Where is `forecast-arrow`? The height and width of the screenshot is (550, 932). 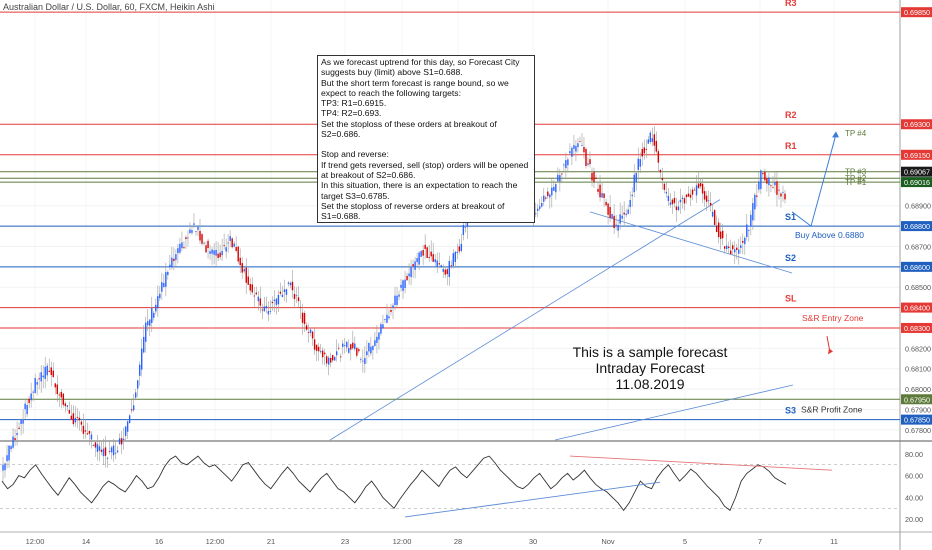 forecast-arrow is located at coordinates (814, 180).